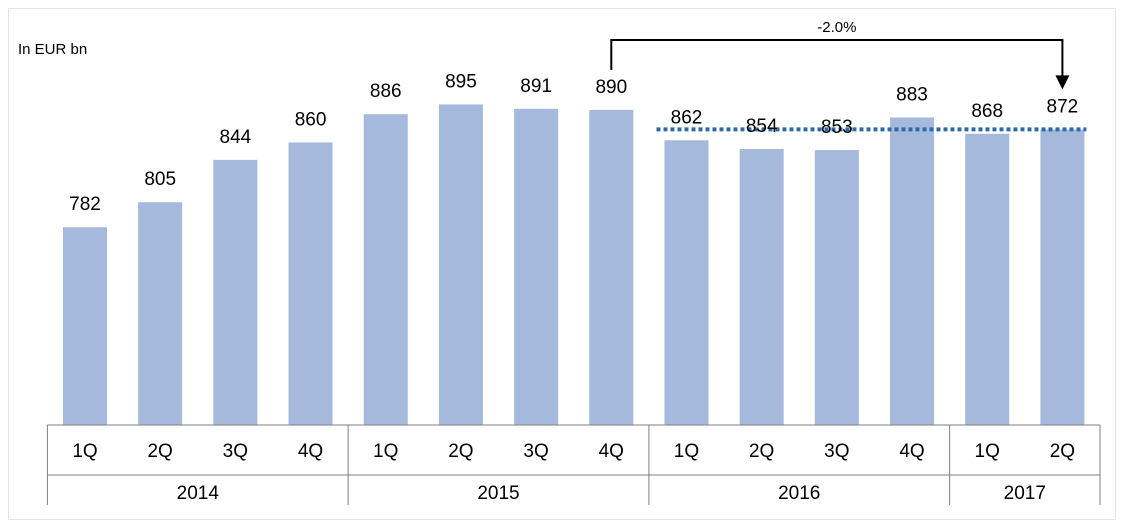 The image size is (1124, 525). What do you see at coordinates (536, 86) in the screenshot?
I see `value-label: 891` at bounding box center [536, 86].